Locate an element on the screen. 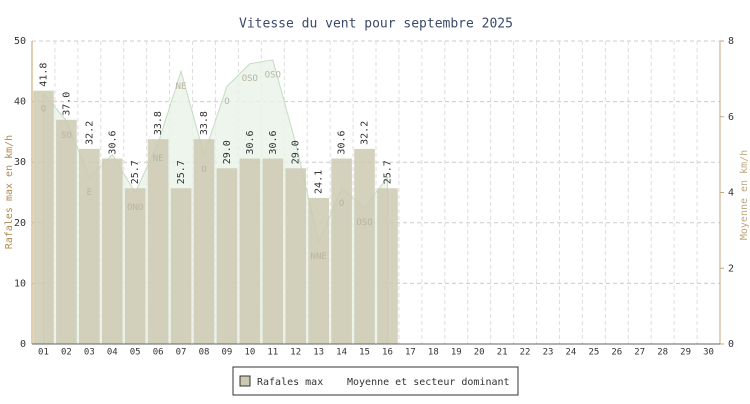 The width and height of the screenshot is (750, 404). legend-box is located at coordinates (375, 381).